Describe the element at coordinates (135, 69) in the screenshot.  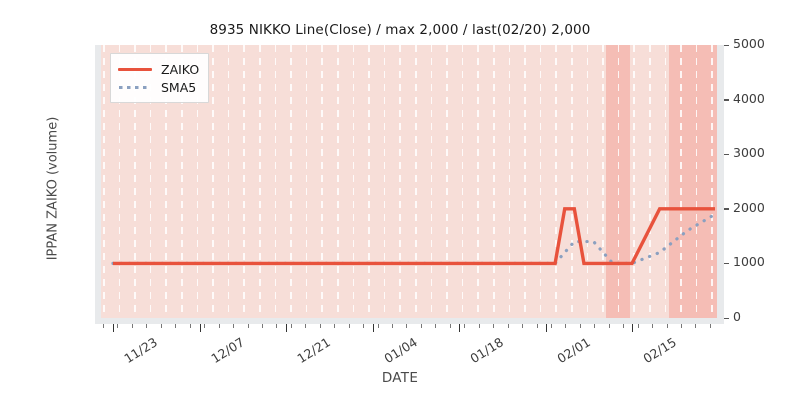
I see `legend-swatch-zaiko-icon` at that location.